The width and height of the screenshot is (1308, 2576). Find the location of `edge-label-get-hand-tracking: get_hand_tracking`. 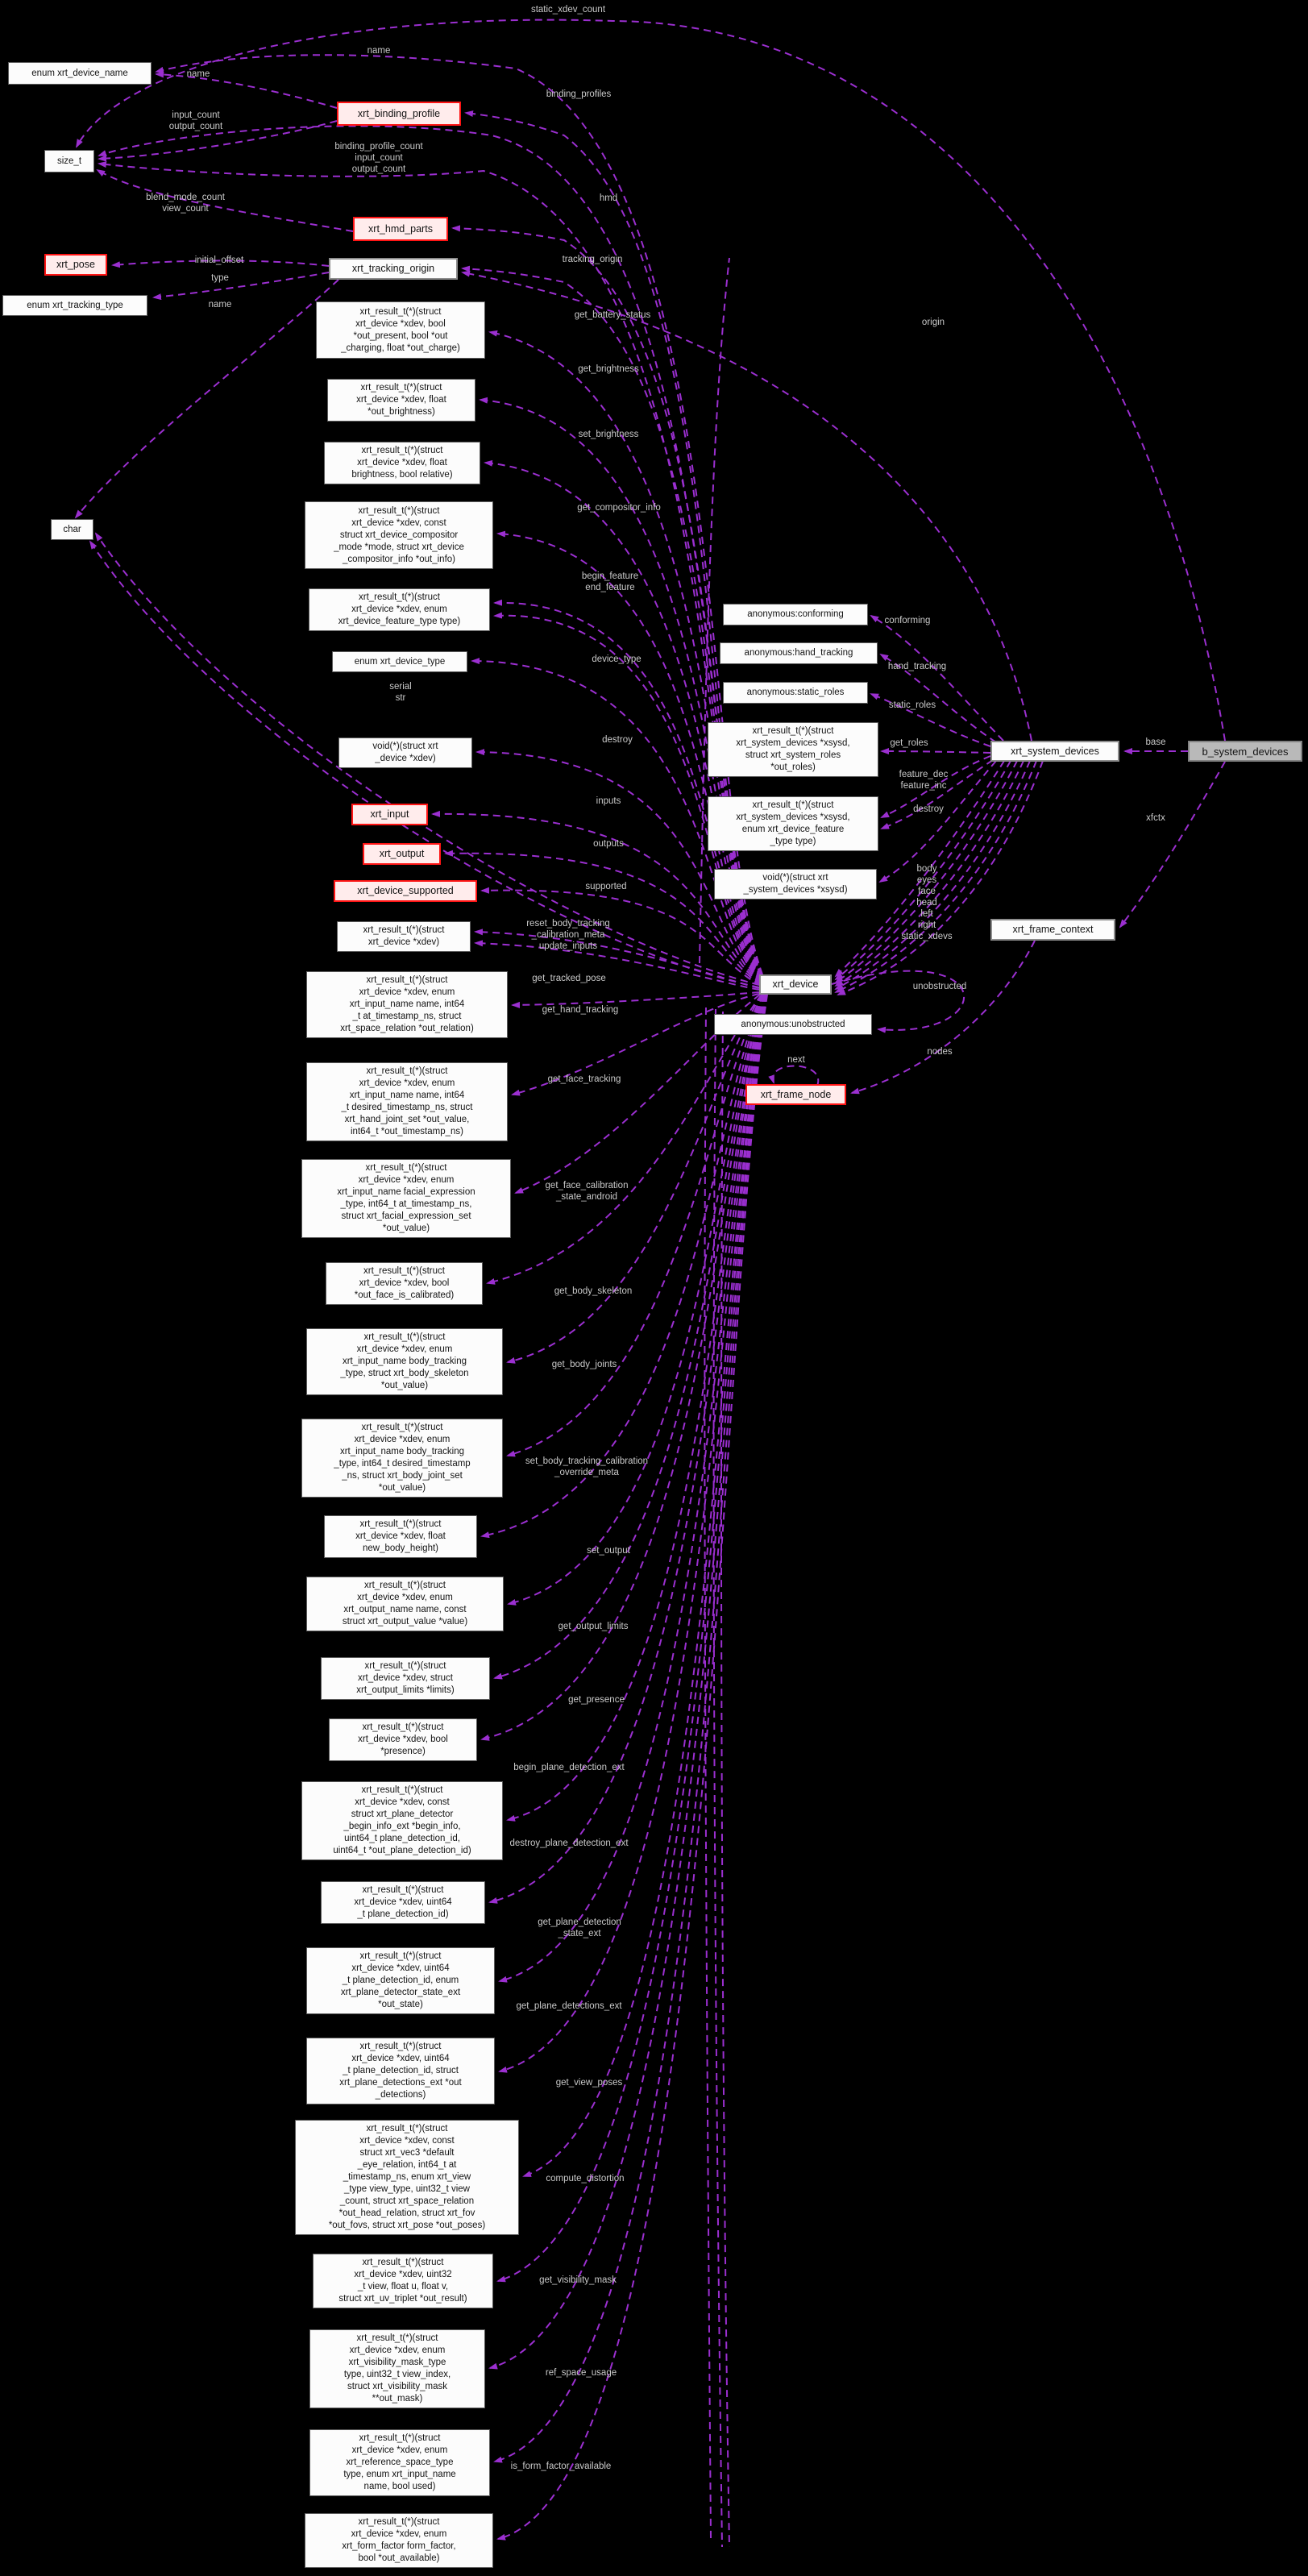

edge-label-get-hand-tracking: get_hand_tracking is located at coordinates (580, 1010).